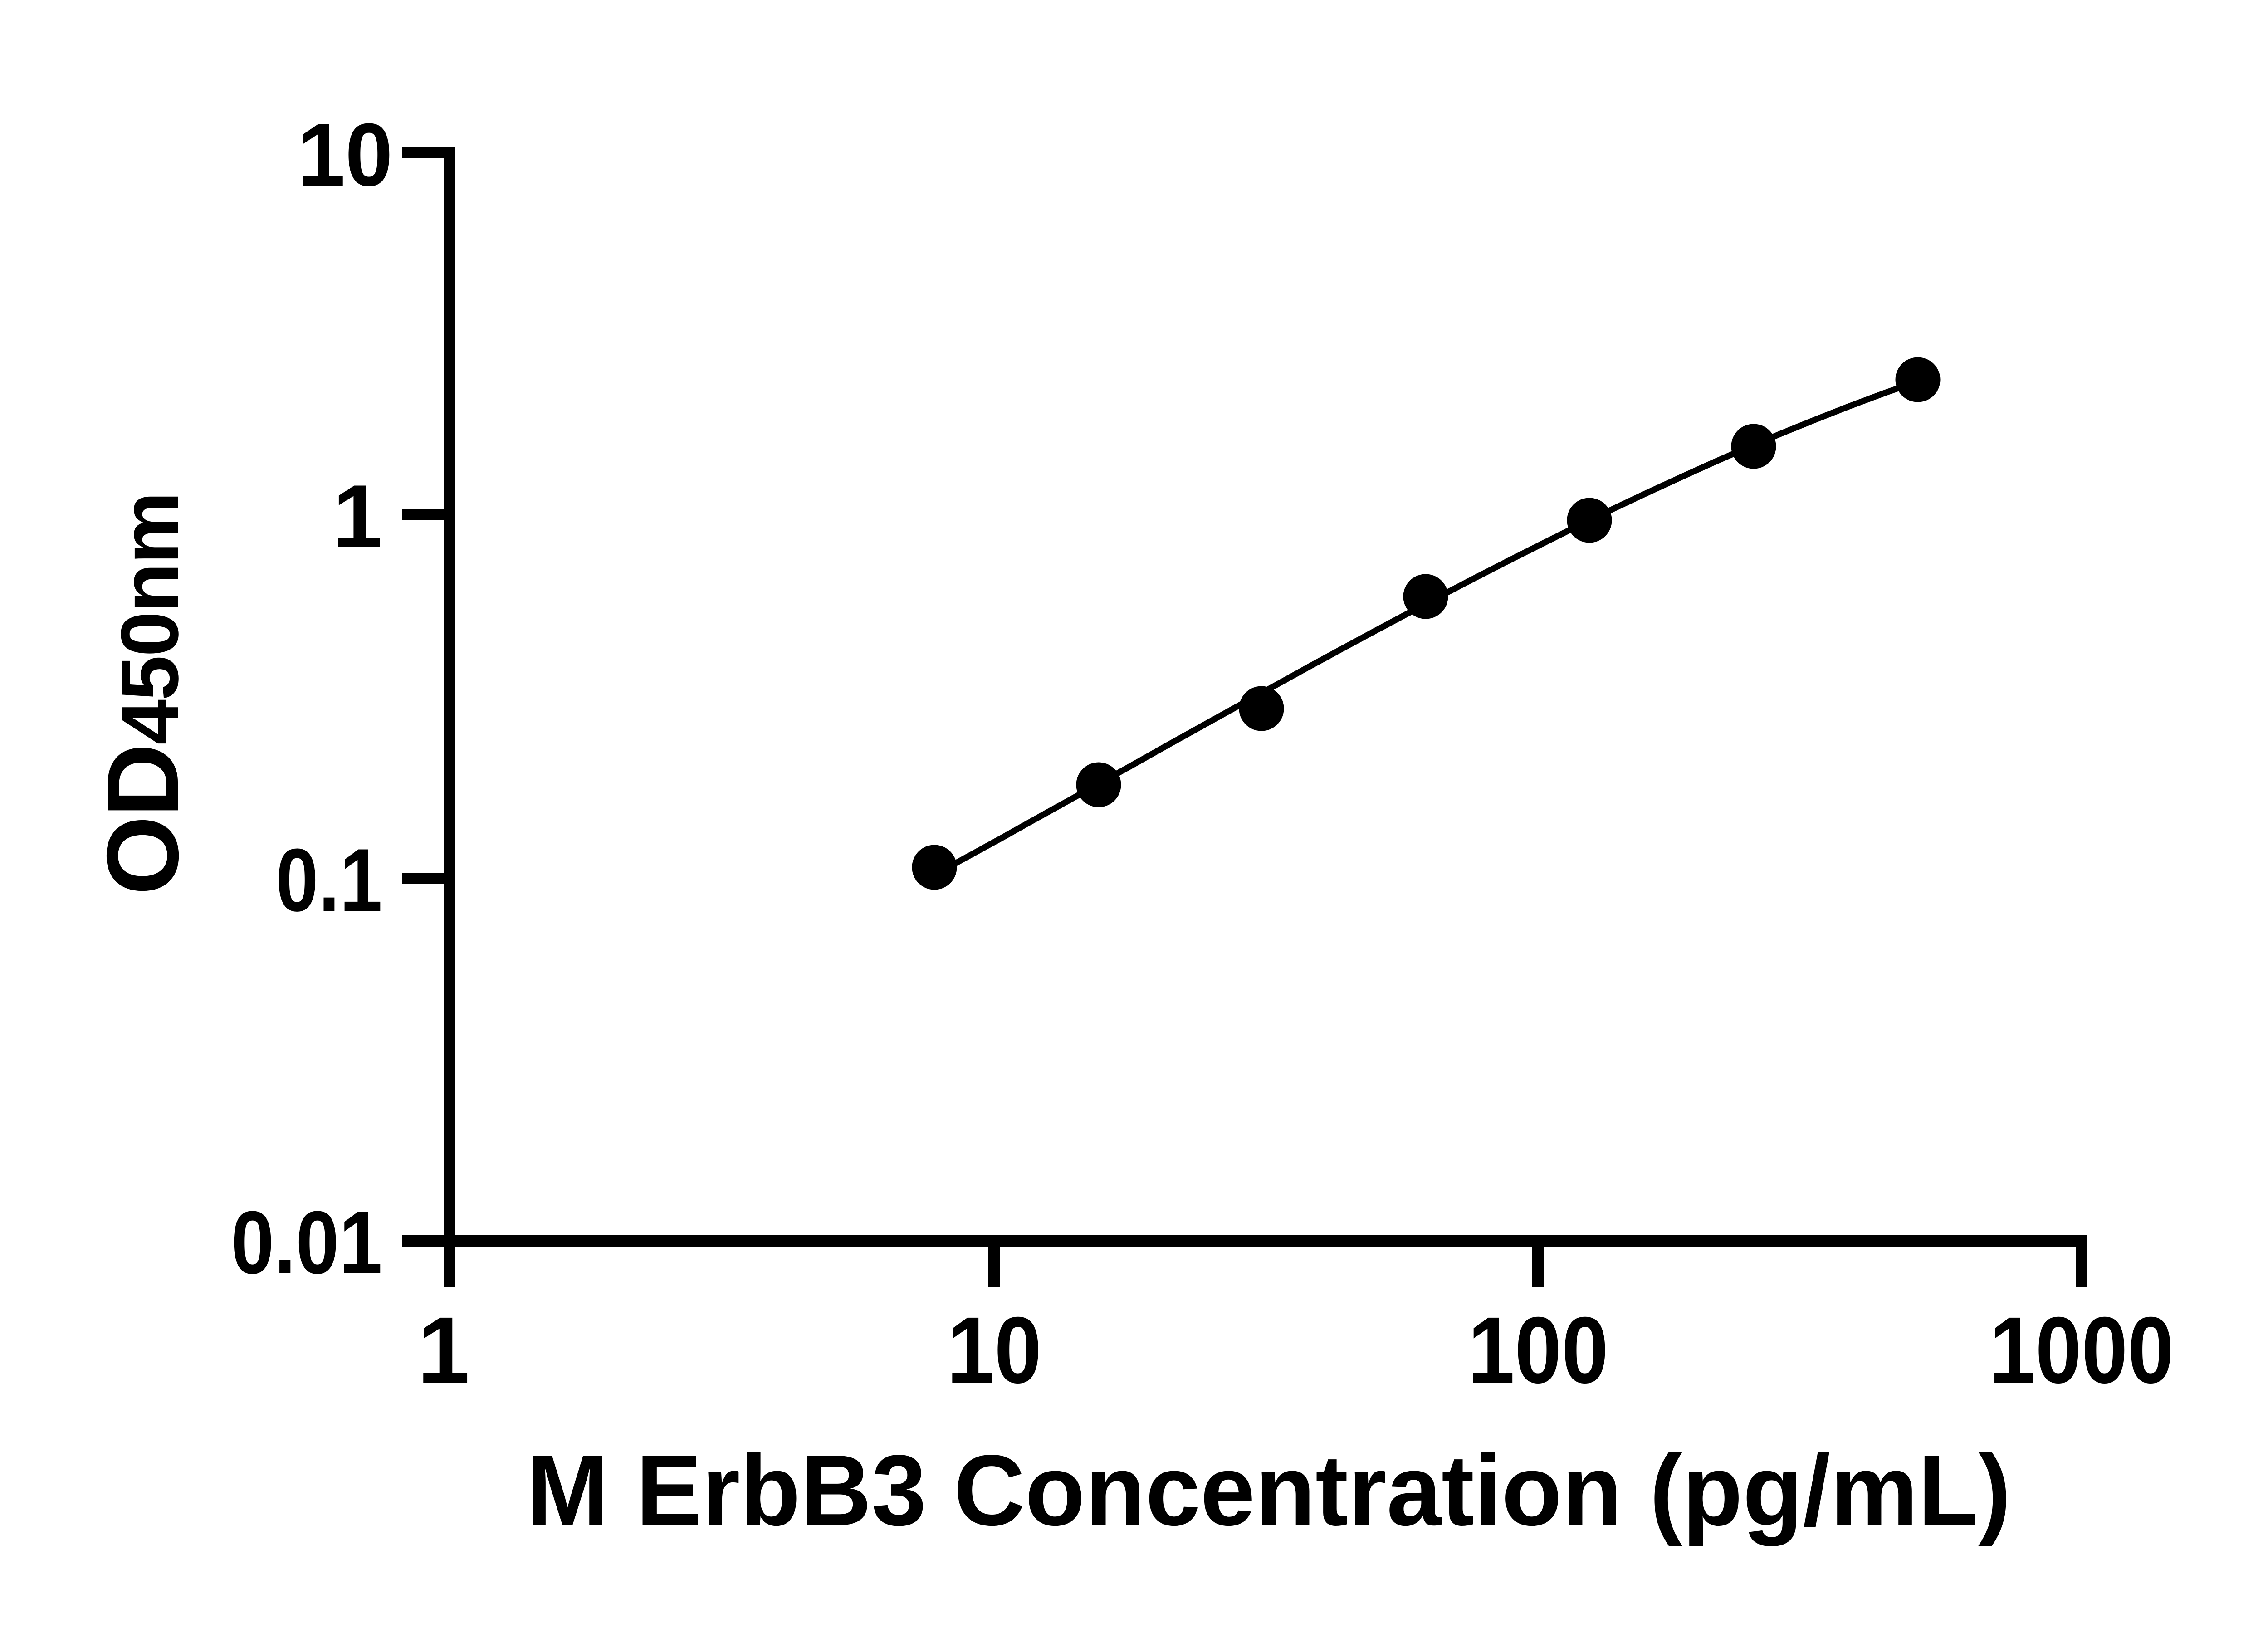 The image size is (2268, 1633). What do you see at coordinates (1269, 1490) in the screenshot?
I see `svg-text: M ErbB3 Concentration (pg/mL)` at bounding box center [1269, 1490].